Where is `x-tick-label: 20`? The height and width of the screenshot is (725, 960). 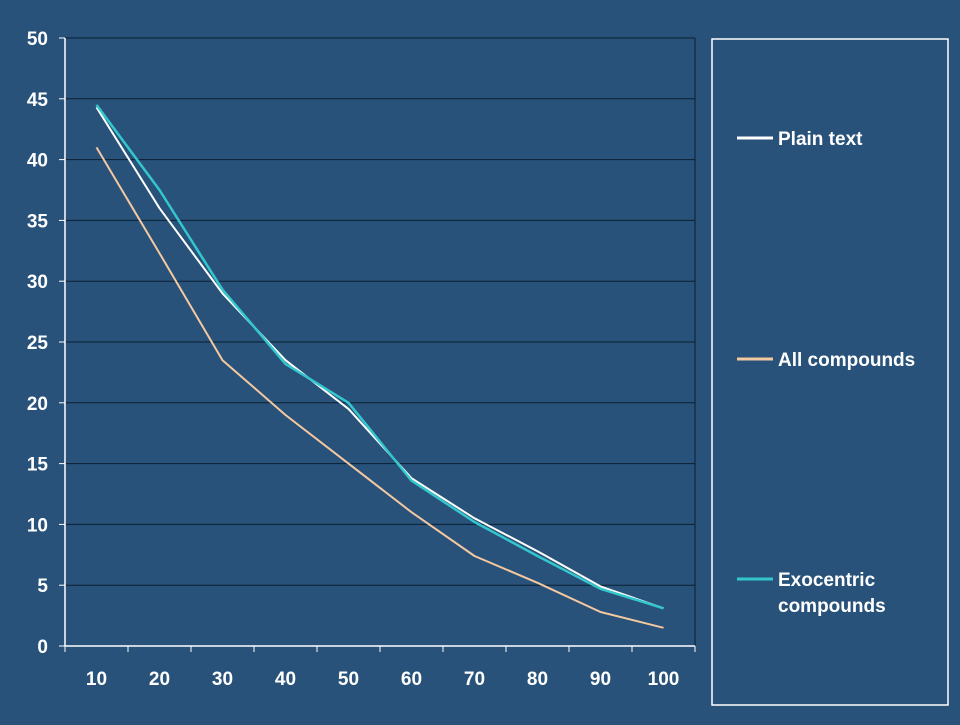 x-tick-label: 20 is located at coordinates (159, 679).